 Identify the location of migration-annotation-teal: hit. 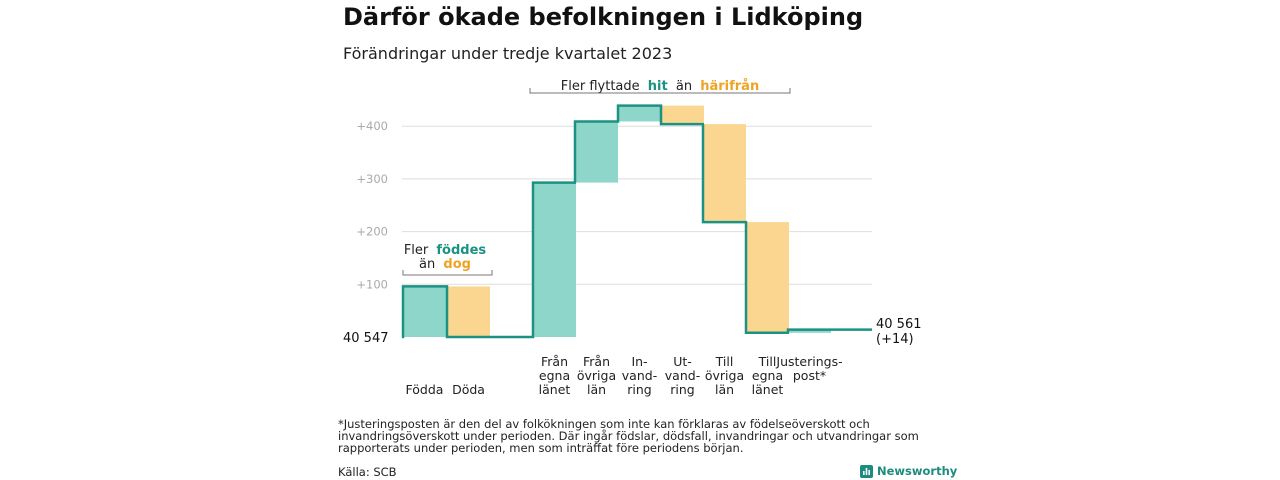
(658, 86).